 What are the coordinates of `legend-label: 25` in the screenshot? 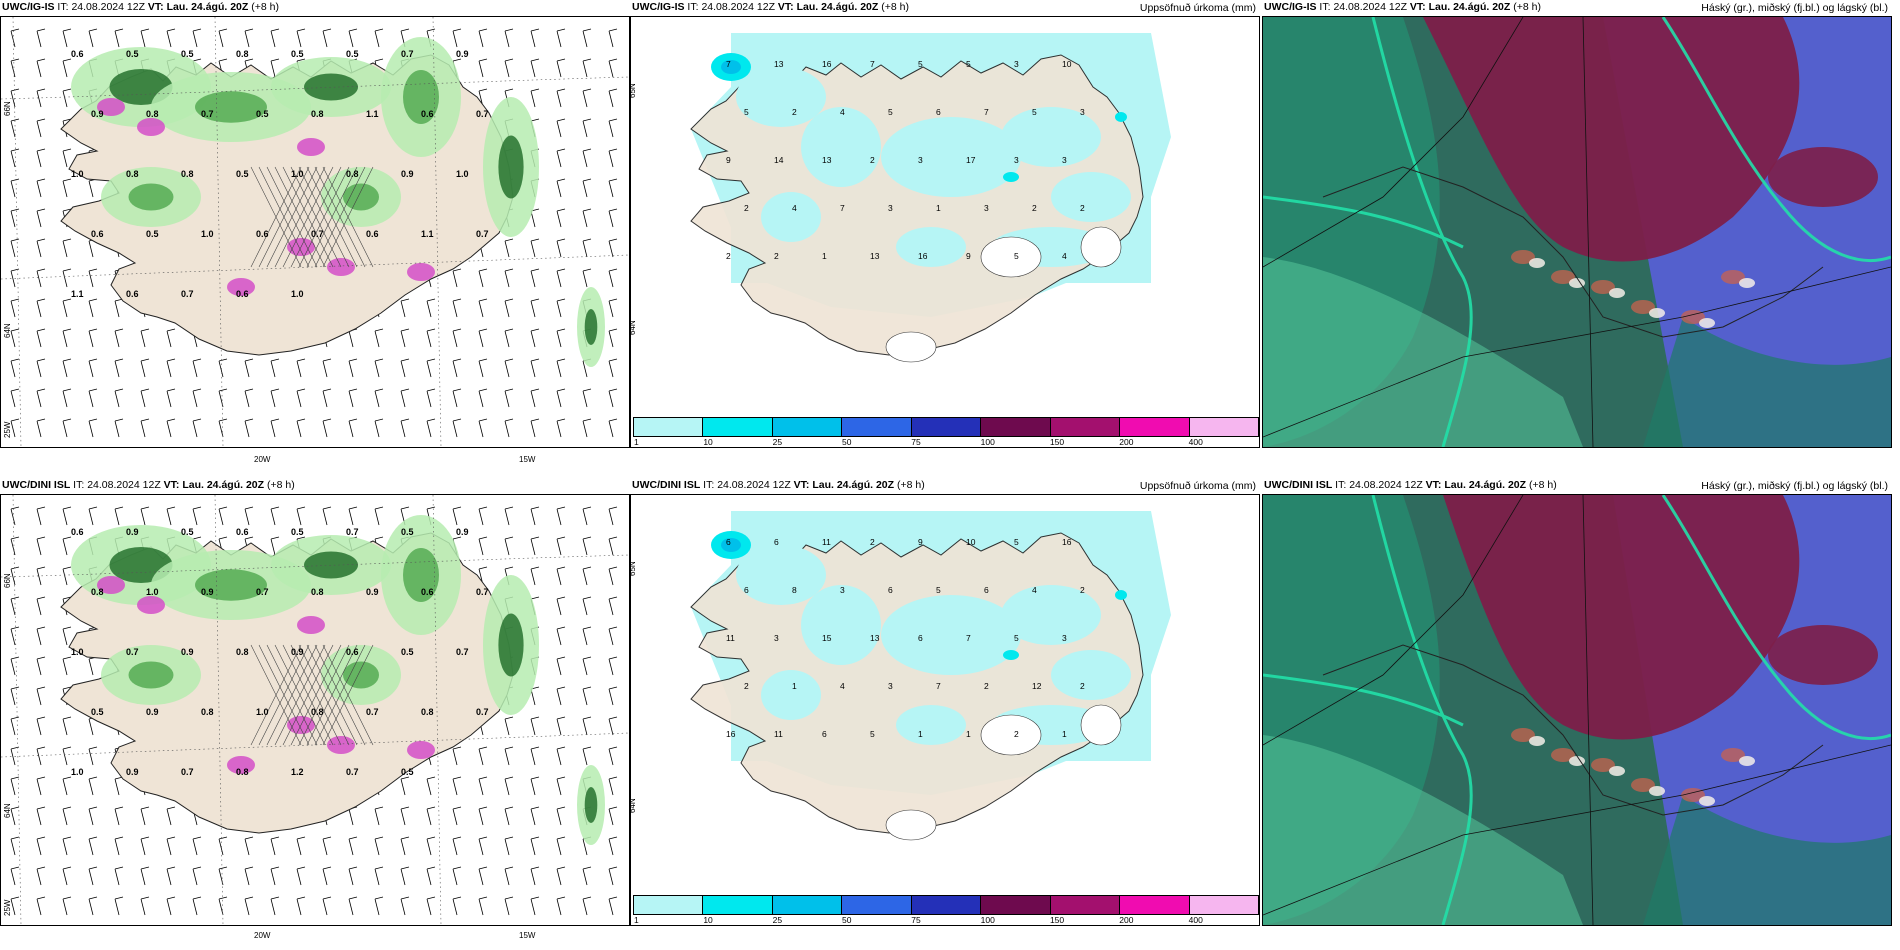 It's located at (777, 920).